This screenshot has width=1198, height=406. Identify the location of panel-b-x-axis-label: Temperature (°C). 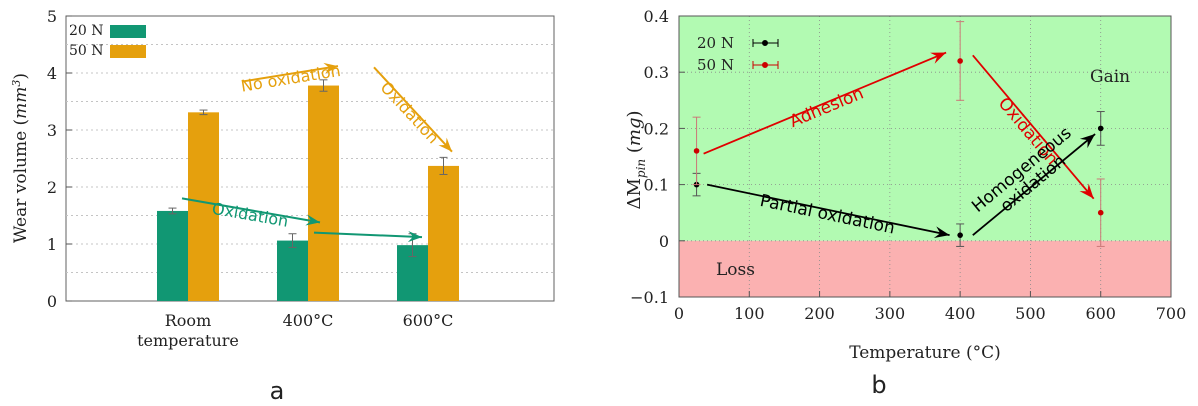
(925, 353).